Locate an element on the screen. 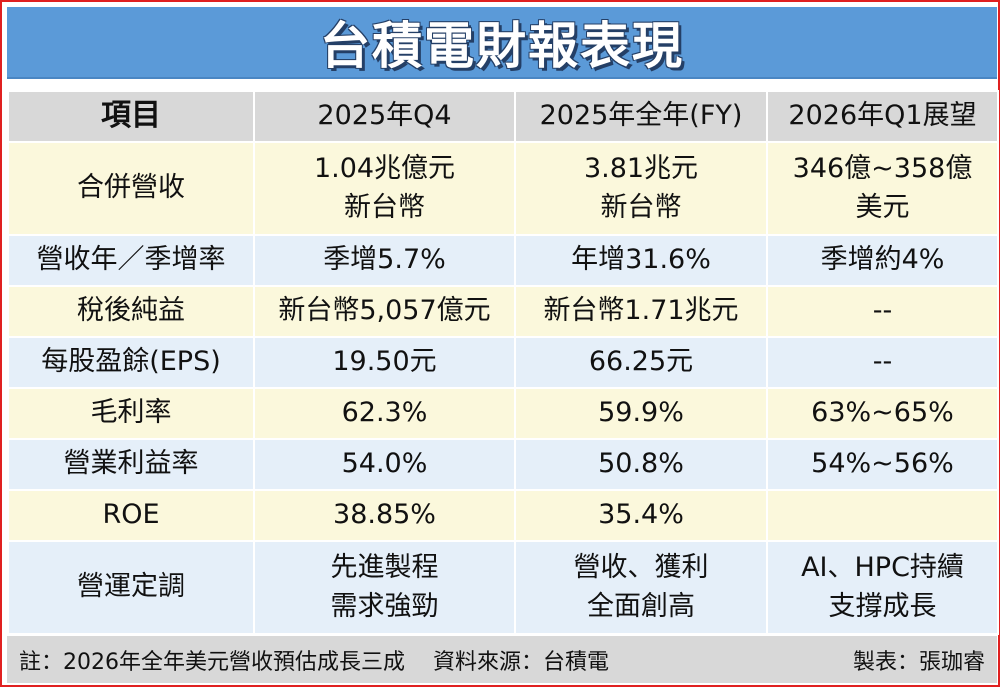 This screenshot has height=687, width=1000. column-header-2026-q1-outlook: 2026年Q1展望 is located at coordinates (882, 116).